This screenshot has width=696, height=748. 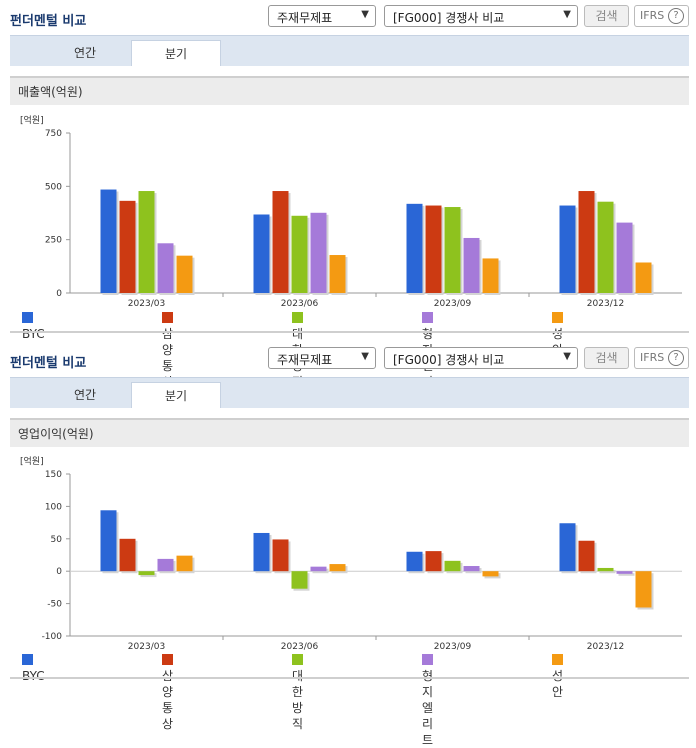 I want to click on panel-title: 펀더멘털 비교, so click(x=48, y=21).